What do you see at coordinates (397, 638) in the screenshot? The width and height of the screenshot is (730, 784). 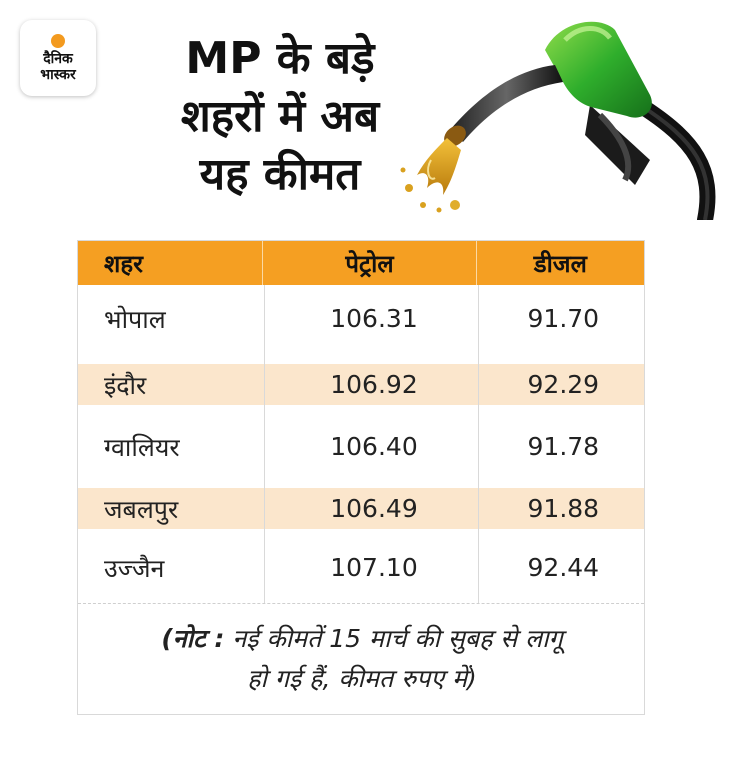 I see `note-text-1: नई कीमतें 15 मार्च की सुबह से लागू` at bounding box center [397, 638].